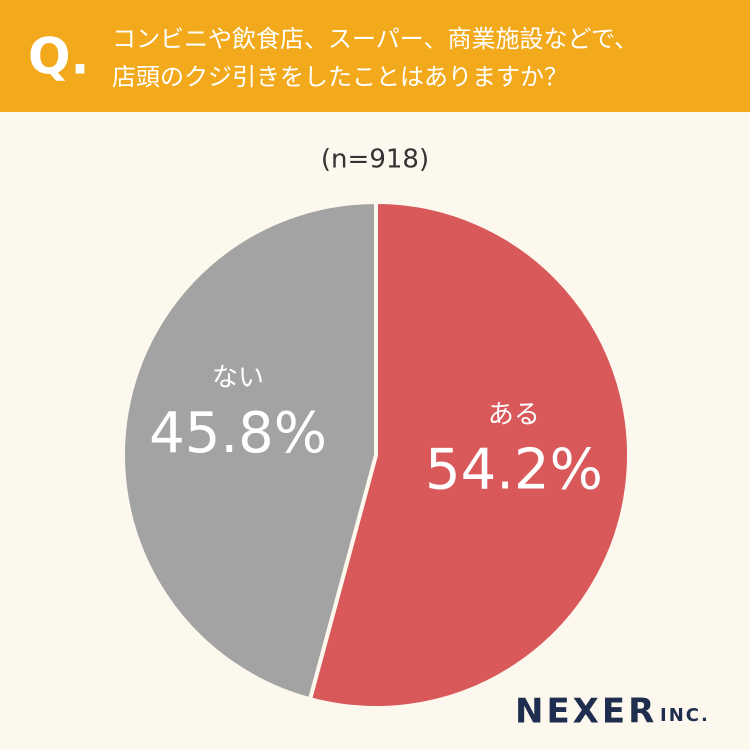  Describe the element at coordinates (340, 77) in the screenshot. I see `question-line: 店頭のクジ引きをしたことはありますか？` at that location.